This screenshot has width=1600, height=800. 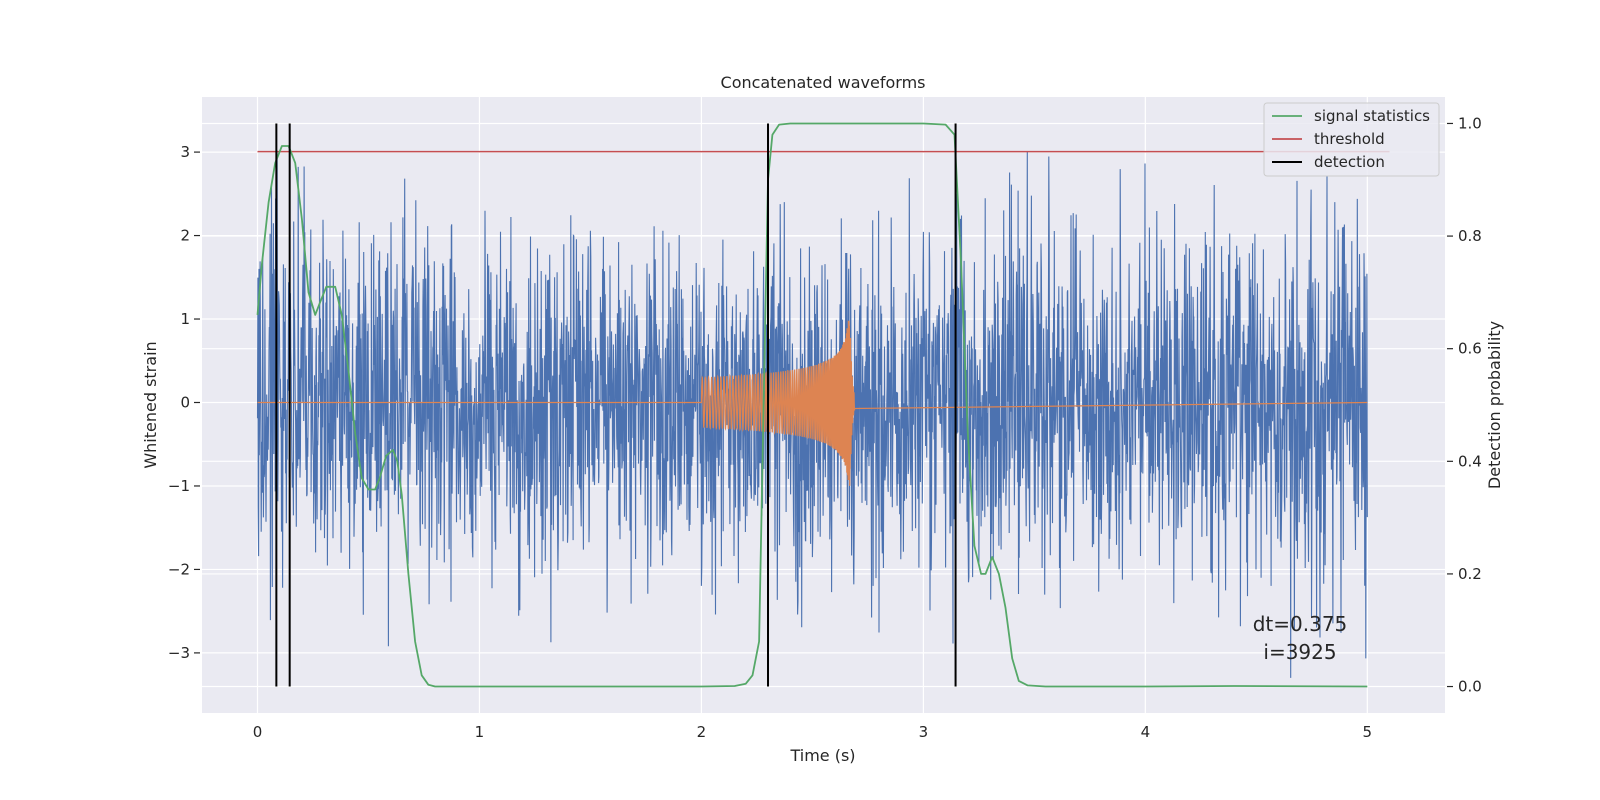 I want to click on y2-axis-ticks: 0.0 0.2 0.4 0.6 0.8 1.0, so click(x=1464, y=405).